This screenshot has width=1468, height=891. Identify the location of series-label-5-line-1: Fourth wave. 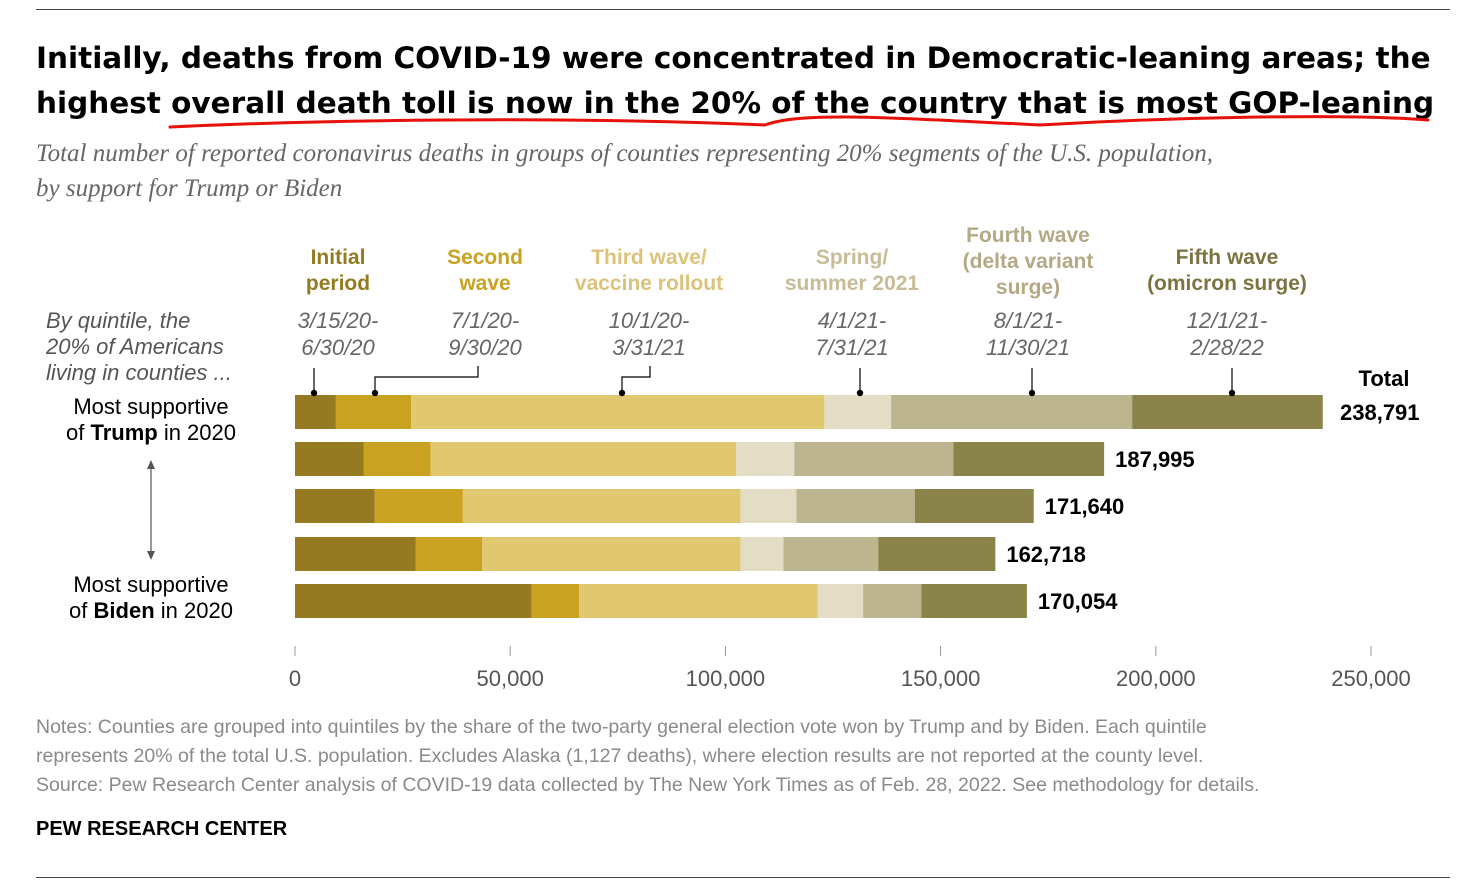
(1028, 235).